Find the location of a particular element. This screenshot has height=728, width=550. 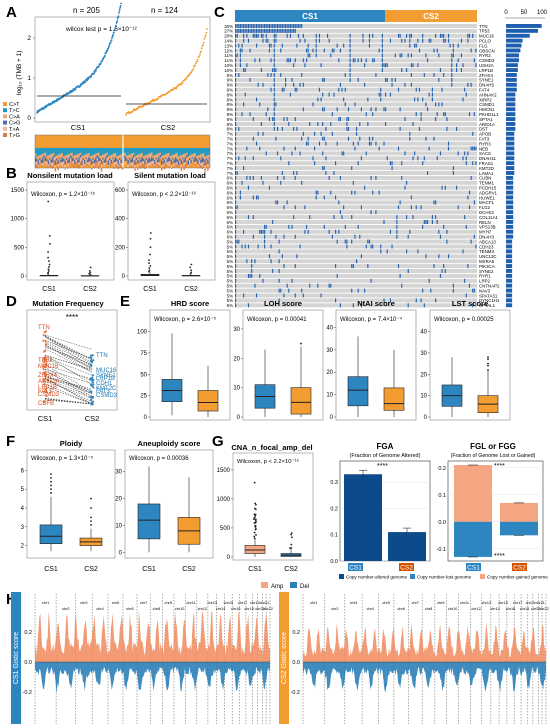

panel-e-ytick-label: 10 is located at coordinates (329, 396).